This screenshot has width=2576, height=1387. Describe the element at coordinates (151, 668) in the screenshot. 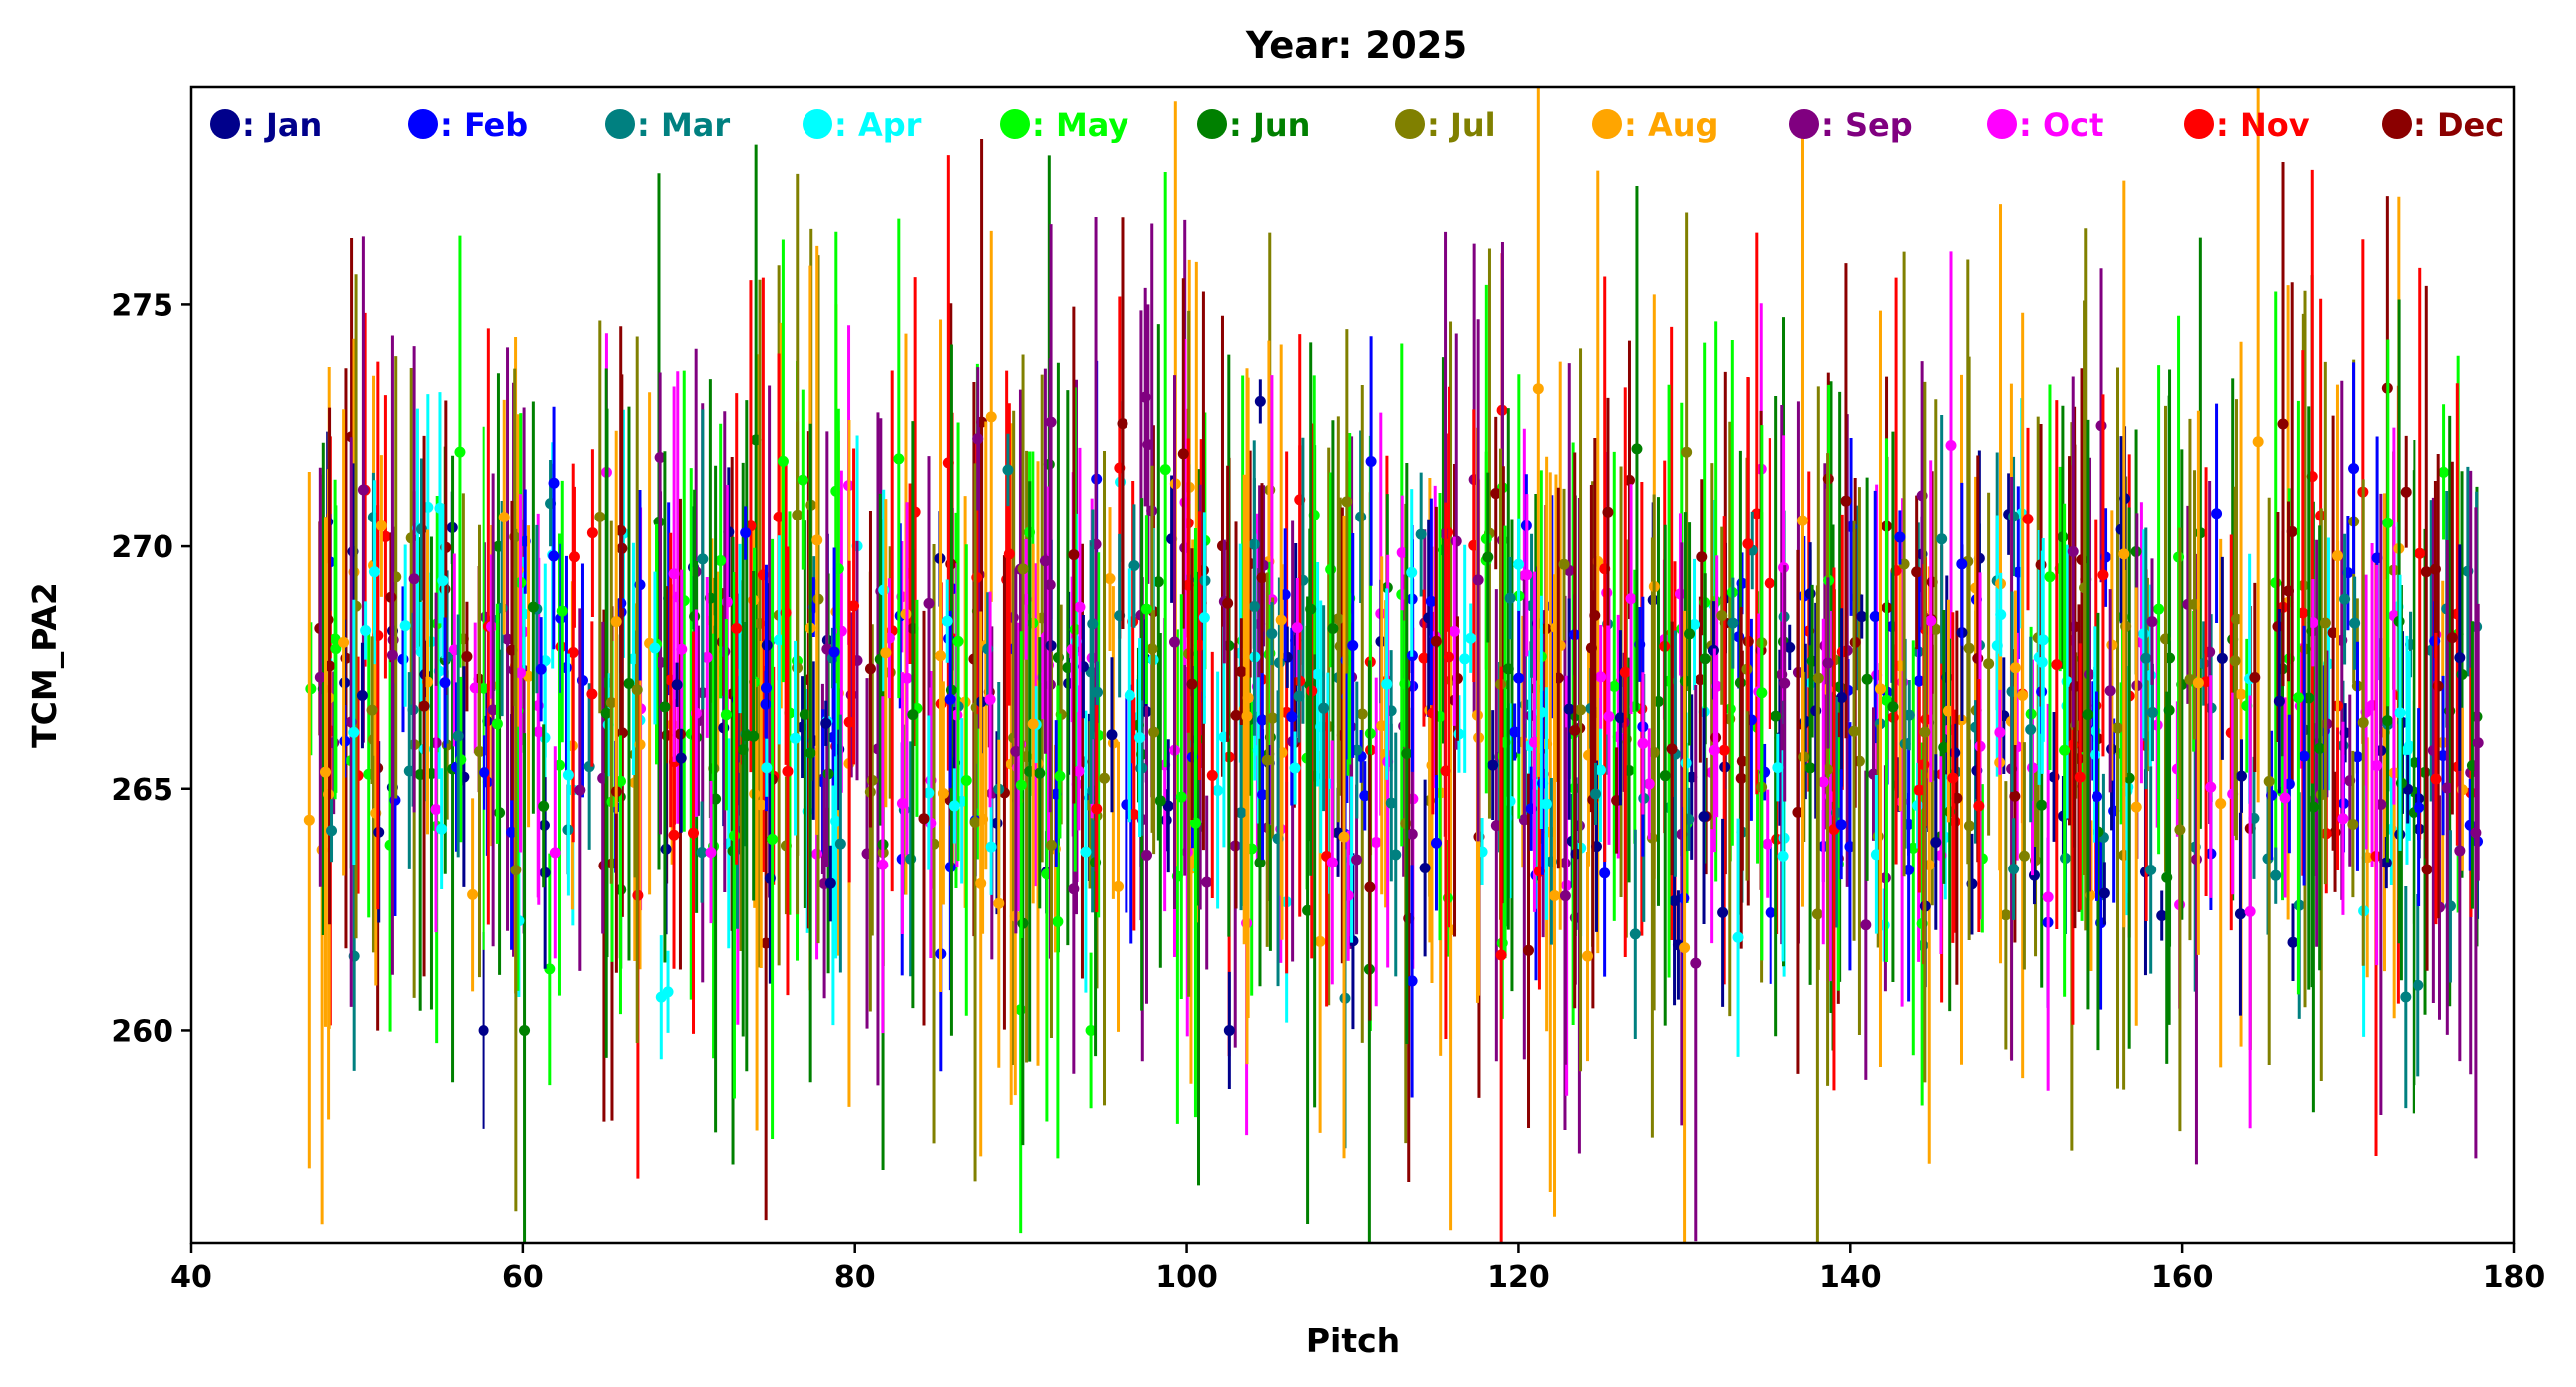

I see `y-axis: 260 265 270 275` at that location.